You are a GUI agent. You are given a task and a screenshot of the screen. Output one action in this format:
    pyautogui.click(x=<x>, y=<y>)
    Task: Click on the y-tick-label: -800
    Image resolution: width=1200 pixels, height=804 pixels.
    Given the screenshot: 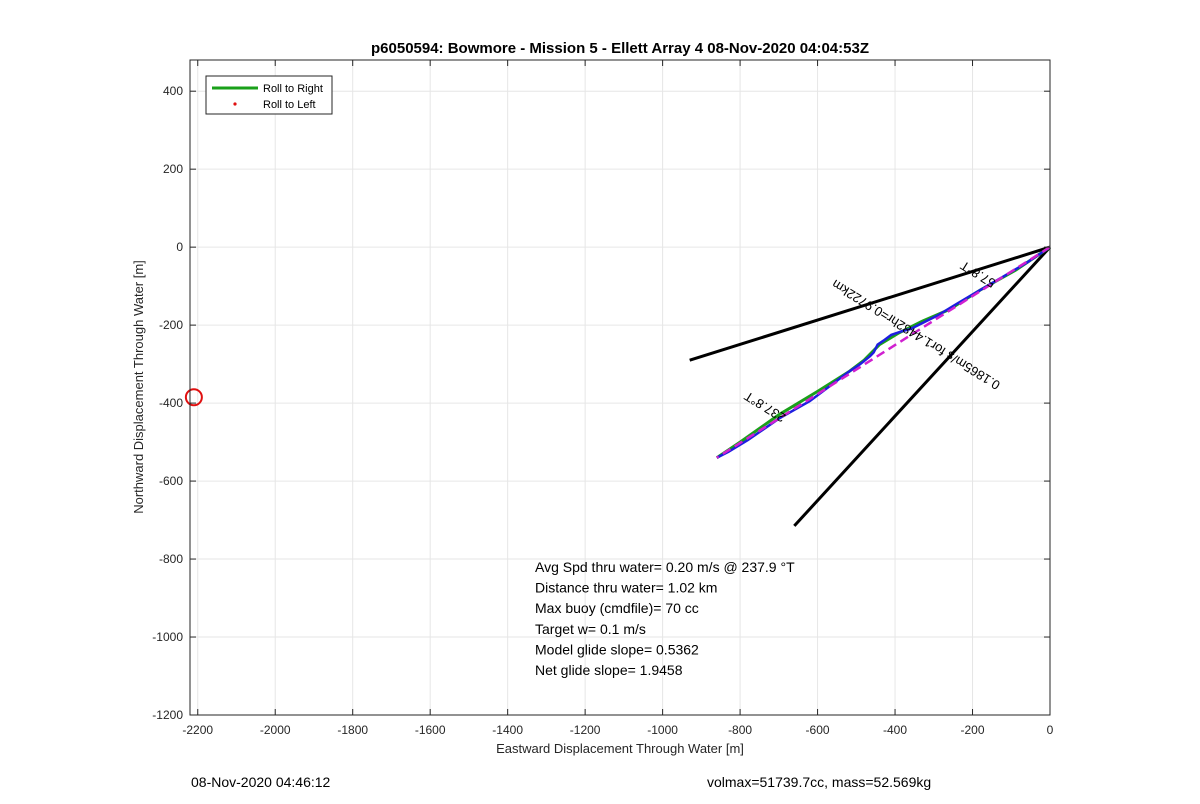 What is the action you would take?
    pyautogui.click(x=171, y=559)
    